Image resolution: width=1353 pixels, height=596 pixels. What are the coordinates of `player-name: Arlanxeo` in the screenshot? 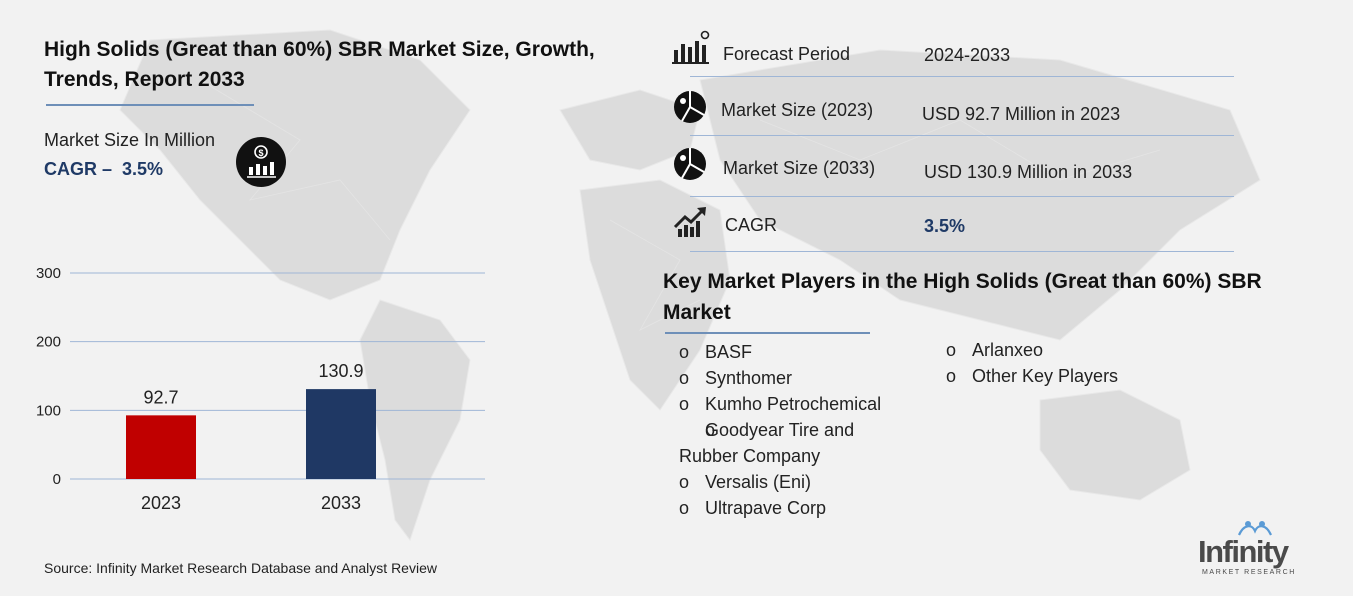 It's located at (1008, 350).